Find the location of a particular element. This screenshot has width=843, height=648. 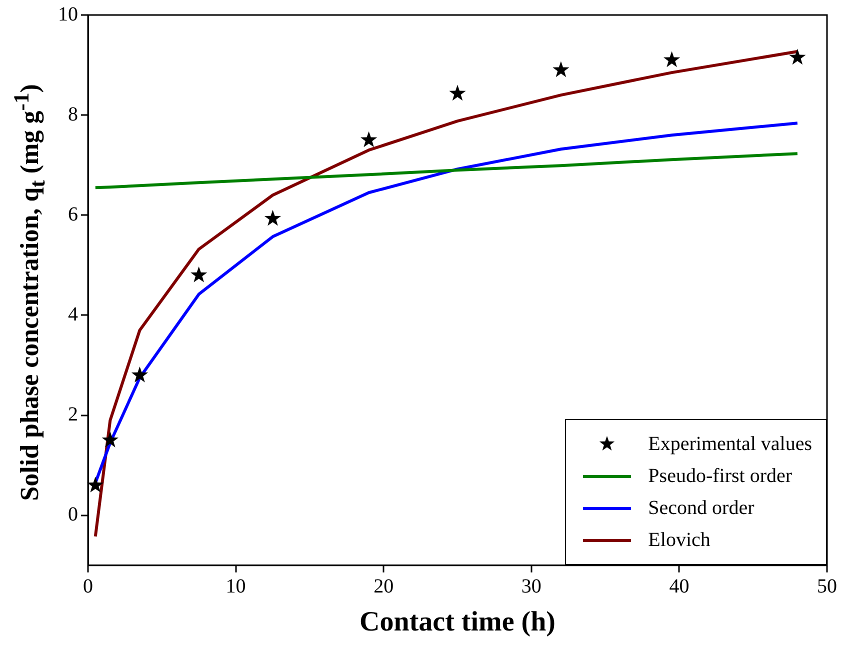

y-tick-label: 8 is located at coordinates (73, 114).